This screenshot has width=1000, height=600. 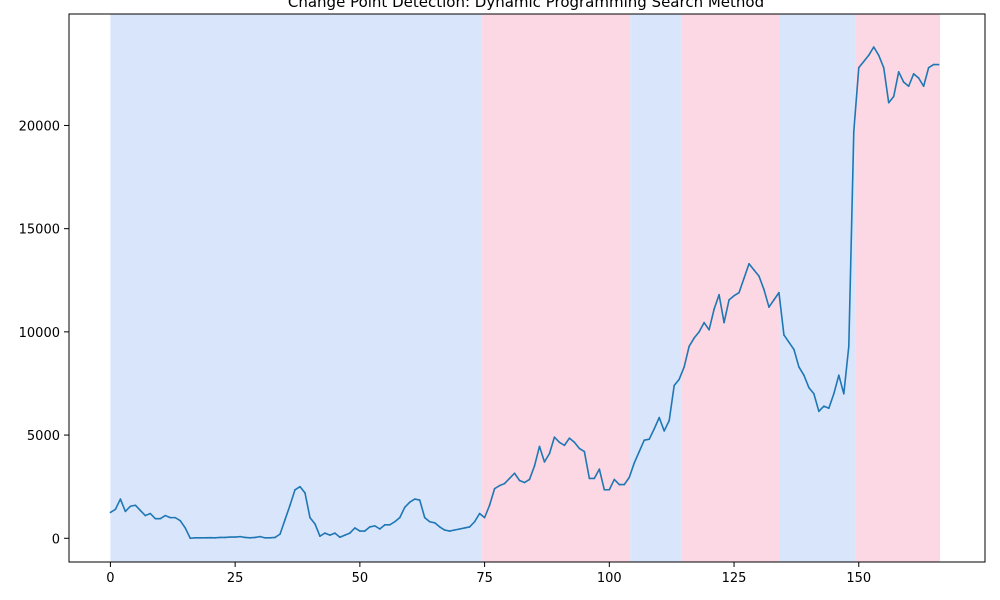 I want to click on x-tick-label-100: 100, so click(x=609, y=578).